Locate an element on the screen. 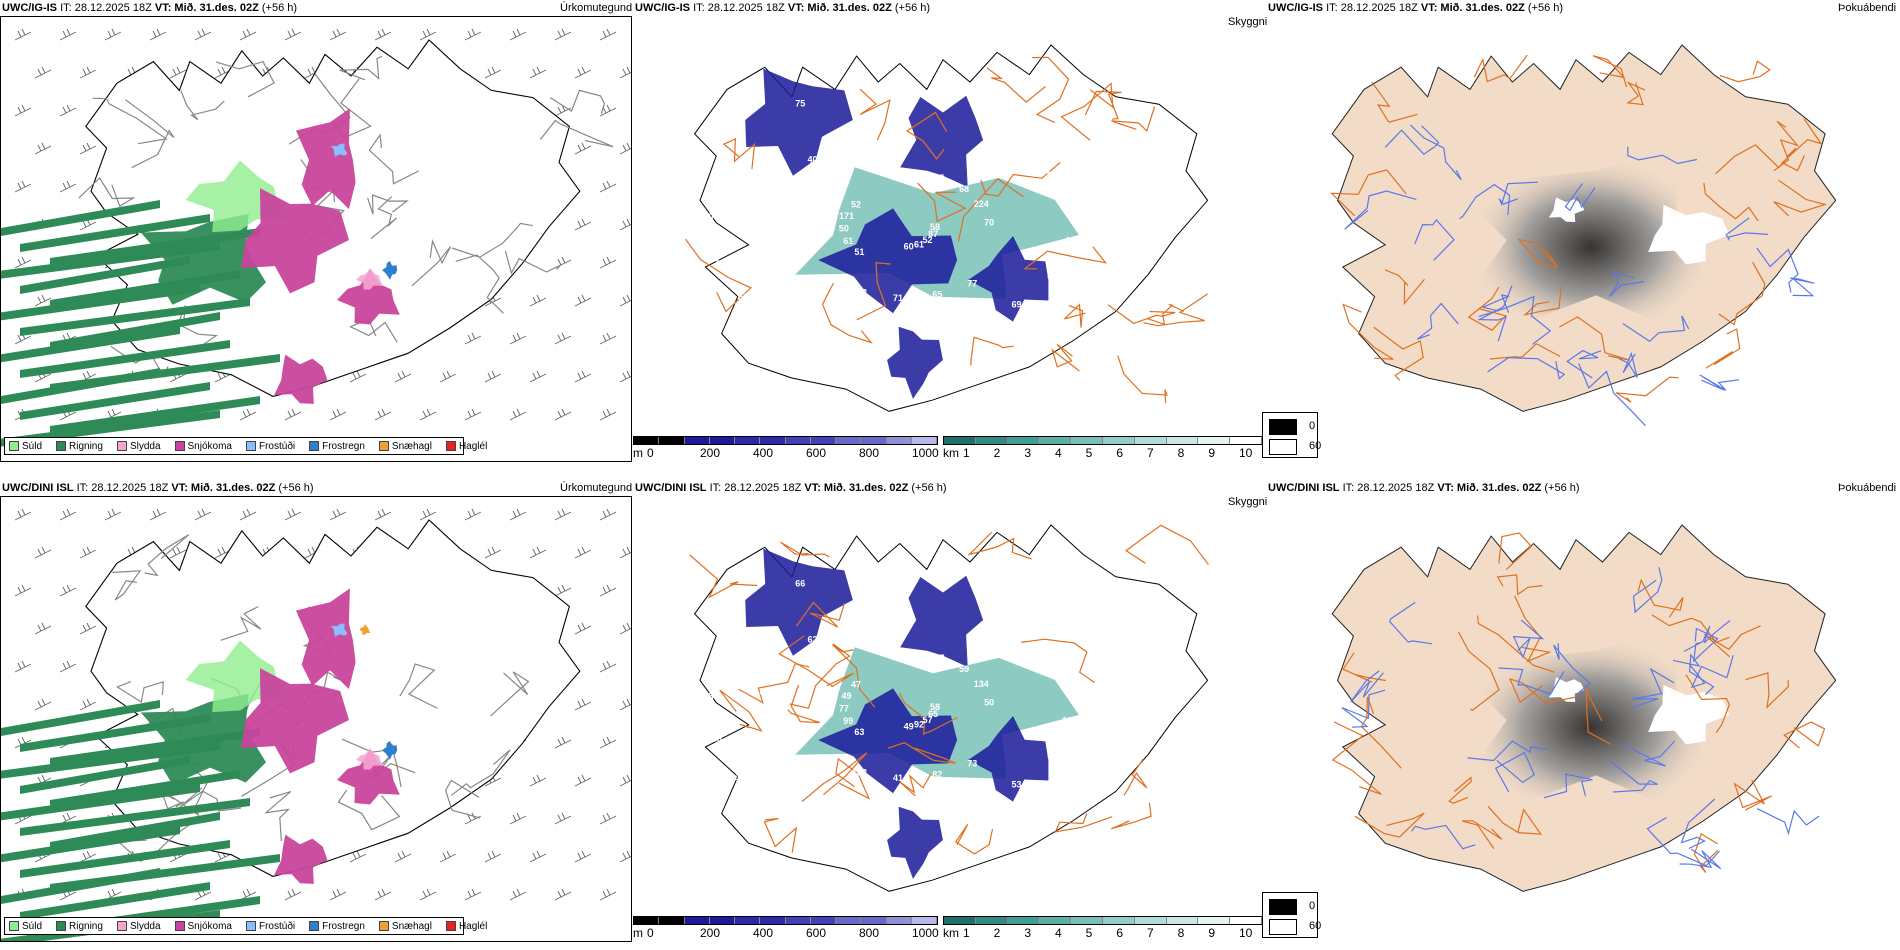  scale-bar is located at coordinates (1103, 440).